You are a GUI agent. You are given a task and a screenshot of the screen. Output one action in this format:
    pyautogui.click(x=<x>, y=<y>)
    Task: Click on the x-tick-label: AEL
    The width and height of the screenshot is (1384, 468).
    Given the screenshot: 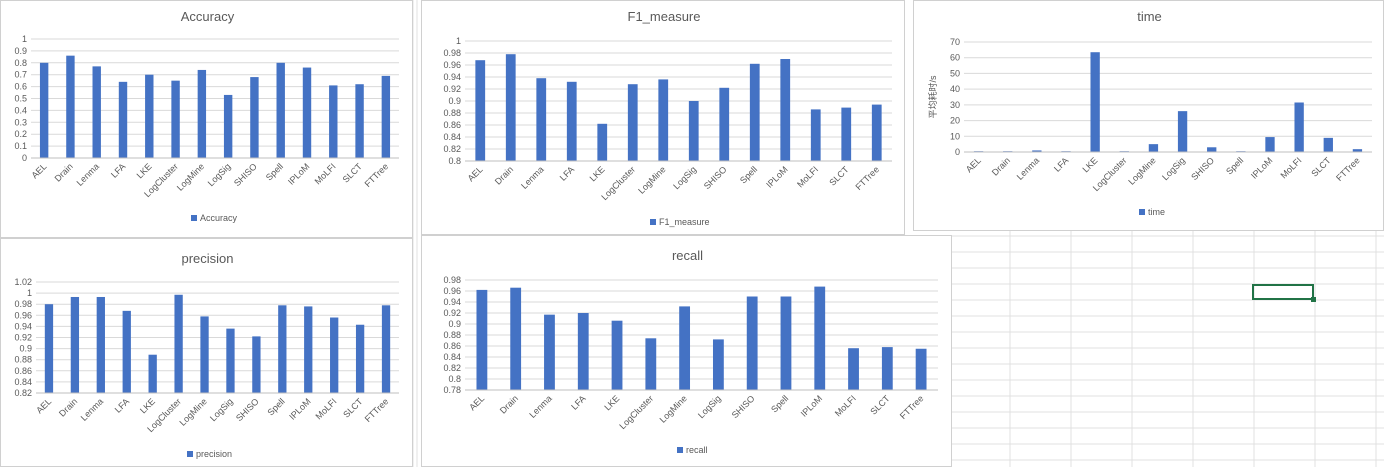 What is the action you would take?
    pyautogui.click(x=38, y=170)
    